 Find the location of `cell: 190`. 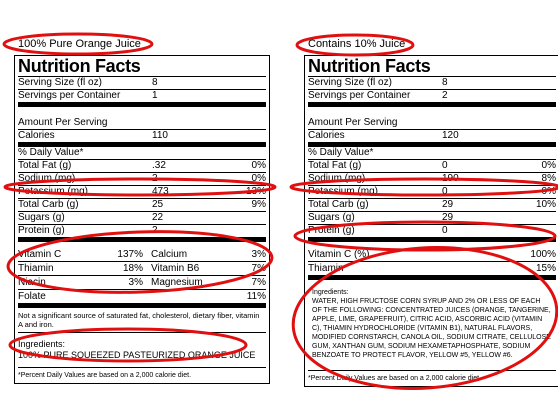

cell: 190 is located at coordinates (450, 178).